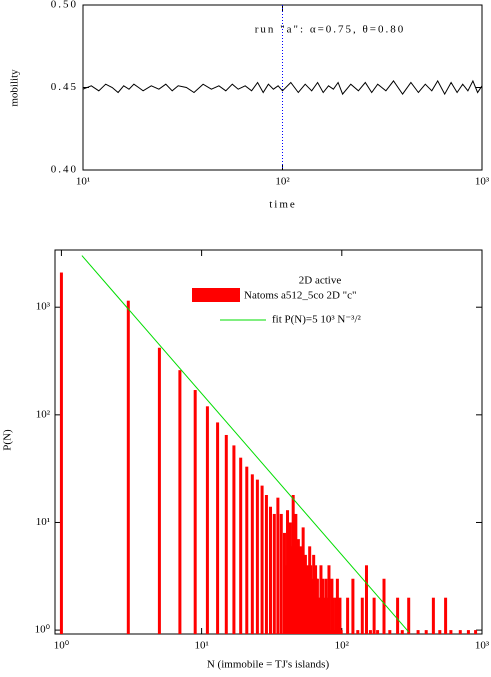 The height and width of the screenshot is (677, 491). I want to click on y-tick-label: 10¹, so click(43, 522).